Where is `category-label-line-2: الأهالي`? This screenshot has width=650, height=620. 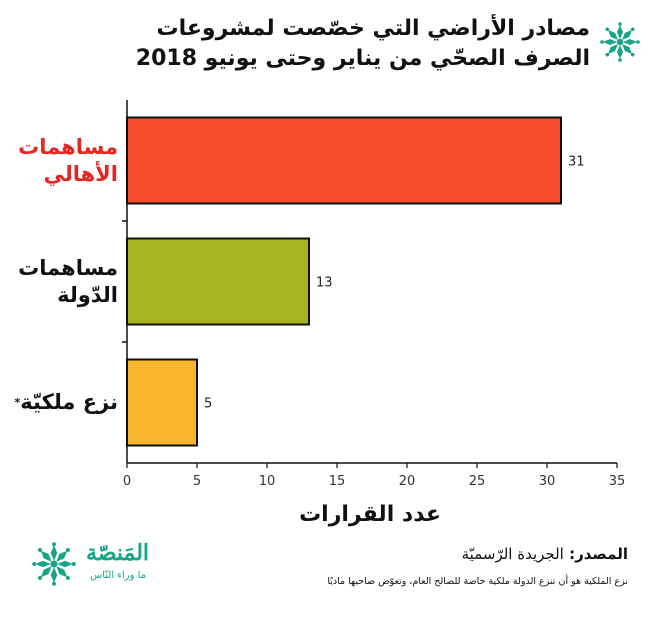 category-label-line-2: الأهالي is located at coordinates (80, 173).